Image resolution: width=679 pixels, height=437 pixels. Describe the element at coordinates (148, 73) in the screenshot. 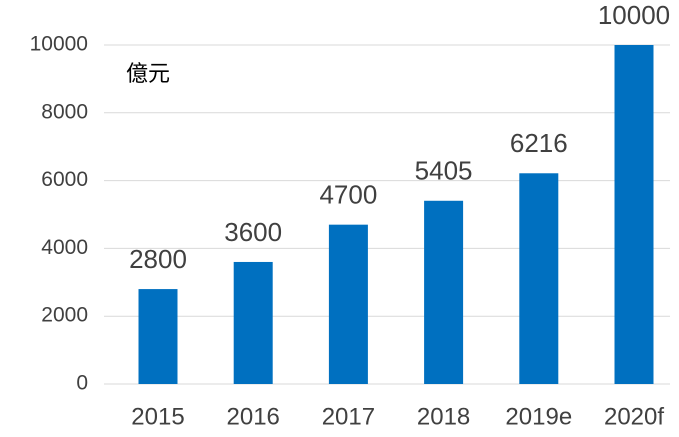

I see `unit-label: 億元` at that location.